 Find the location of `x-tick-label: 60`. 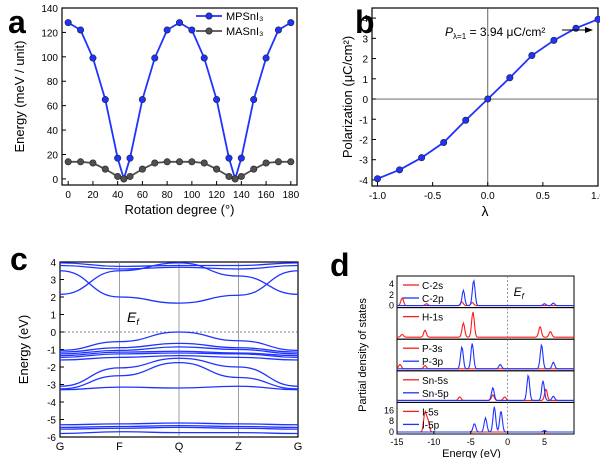

x-tick-label: 60 is located at coordinates (143, 195).